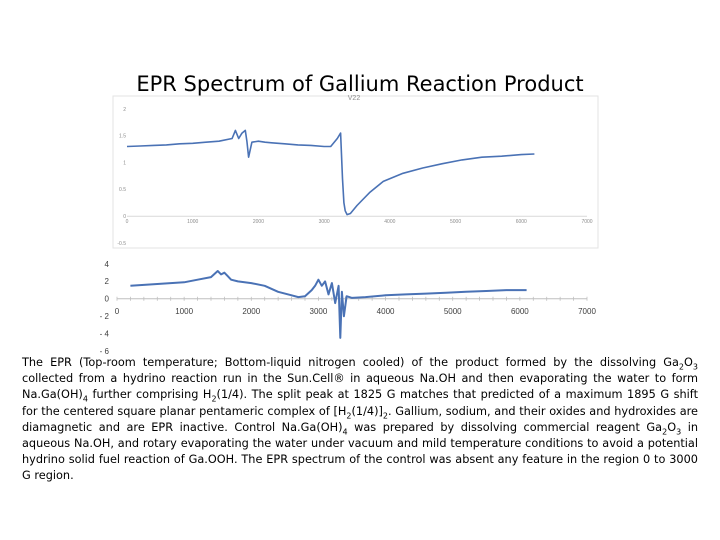  Describe the element at coordinates (107, 281) in the screenshot. I see `bottom-chart-y-tick-label: 2` at that location.